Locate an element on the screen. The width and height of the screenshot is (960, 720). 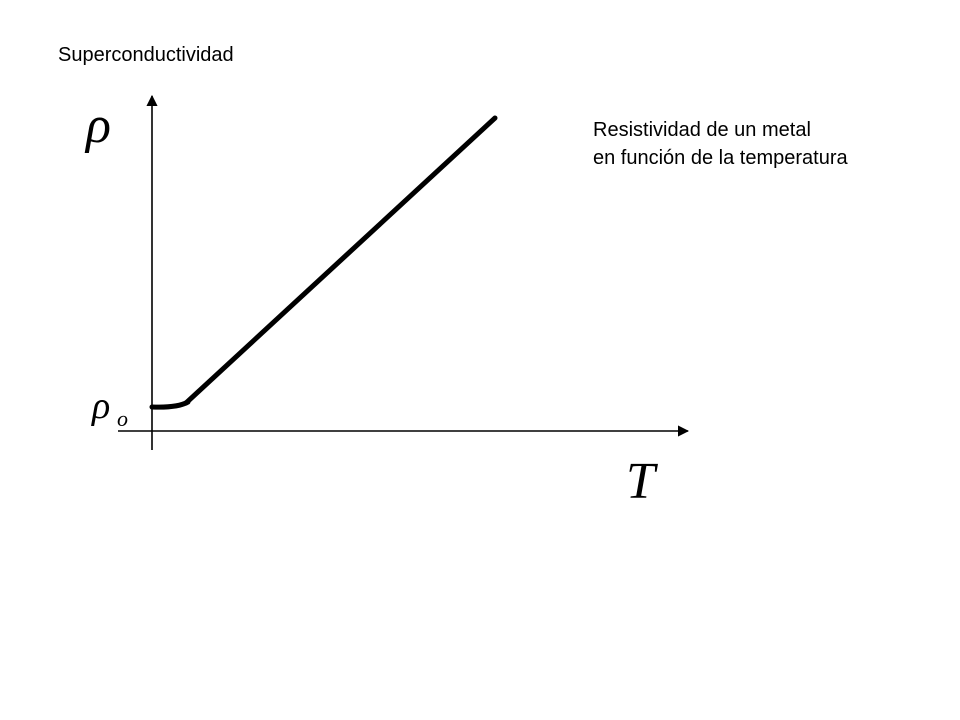
caption-line-2: en función de la temperatura is located at coordinates (720, 158).